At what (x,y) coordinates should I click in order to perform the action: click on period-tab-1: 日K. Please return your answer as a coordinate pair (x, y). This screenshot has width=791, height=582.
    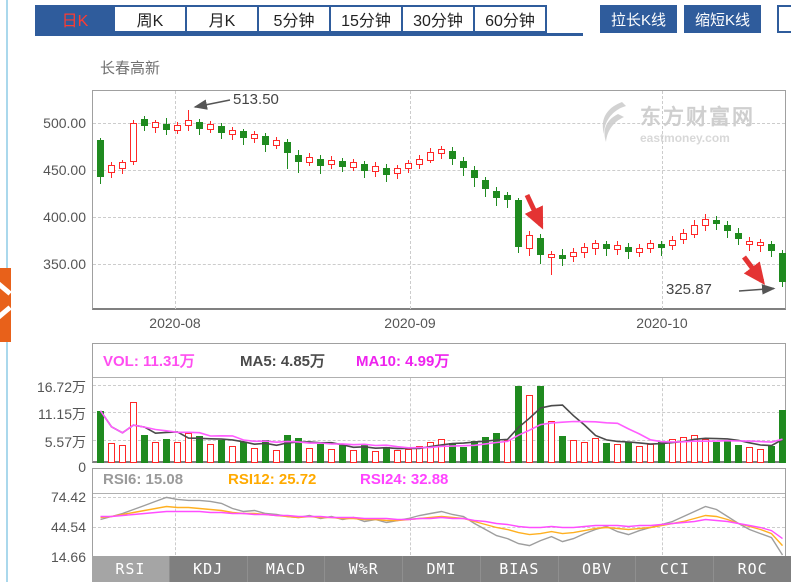
    Looking at the image, I should click on (75, 19).